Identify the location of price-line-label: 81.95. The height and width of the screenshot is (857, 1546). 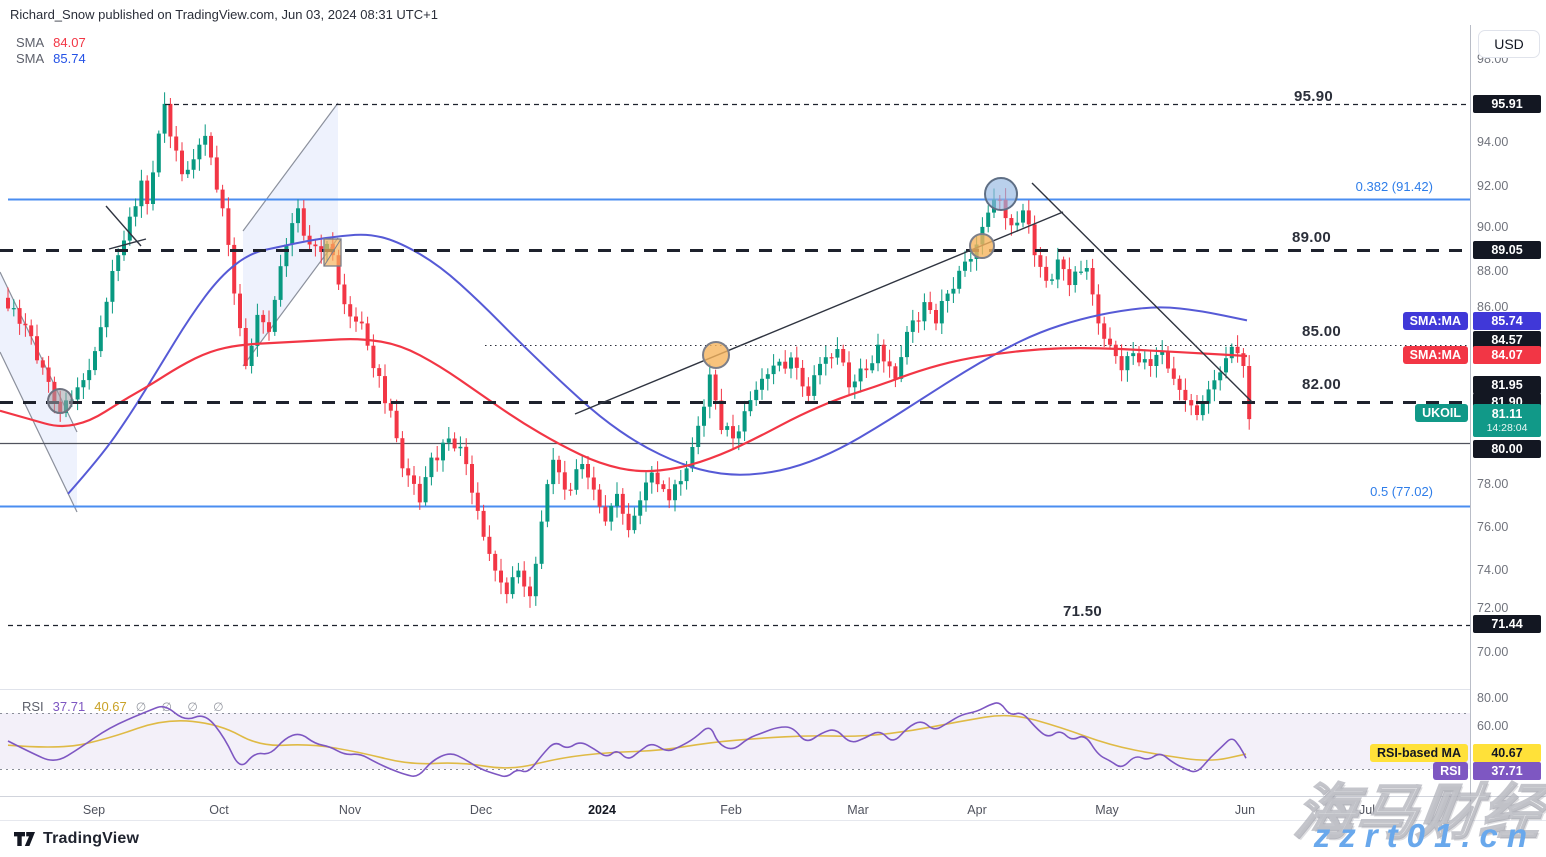
(1507, 385).